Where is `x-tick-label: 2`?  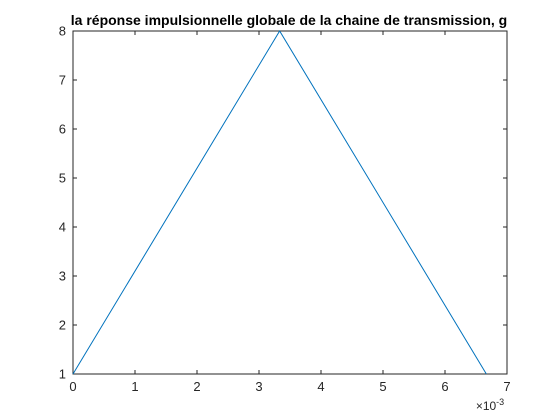 x-tick-label: 2 is located at coordinates (196, 386).